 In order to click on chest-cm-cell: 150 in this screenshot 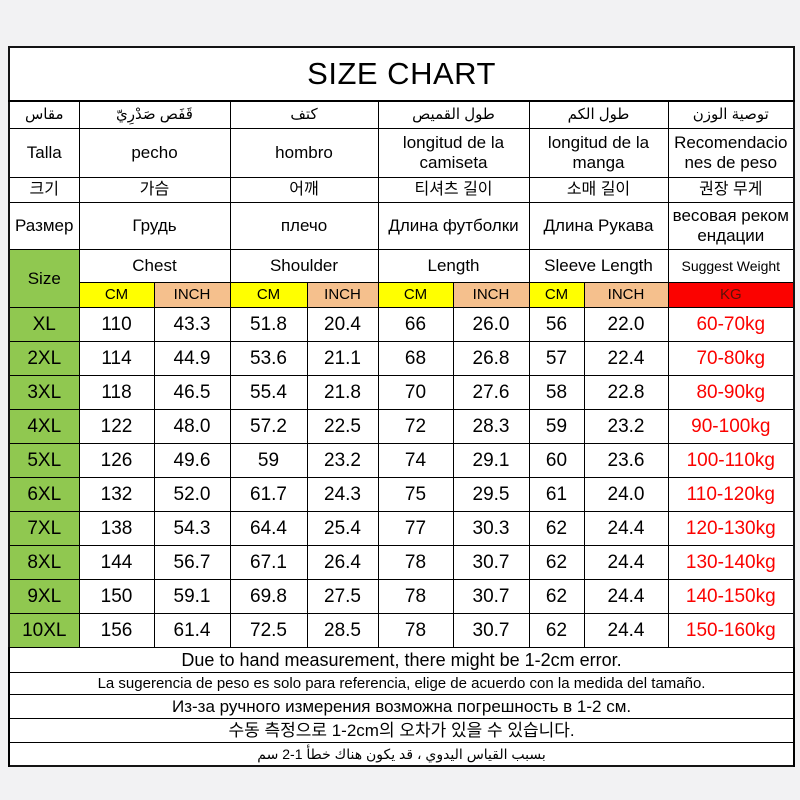, I will do `click(116, 596)`.